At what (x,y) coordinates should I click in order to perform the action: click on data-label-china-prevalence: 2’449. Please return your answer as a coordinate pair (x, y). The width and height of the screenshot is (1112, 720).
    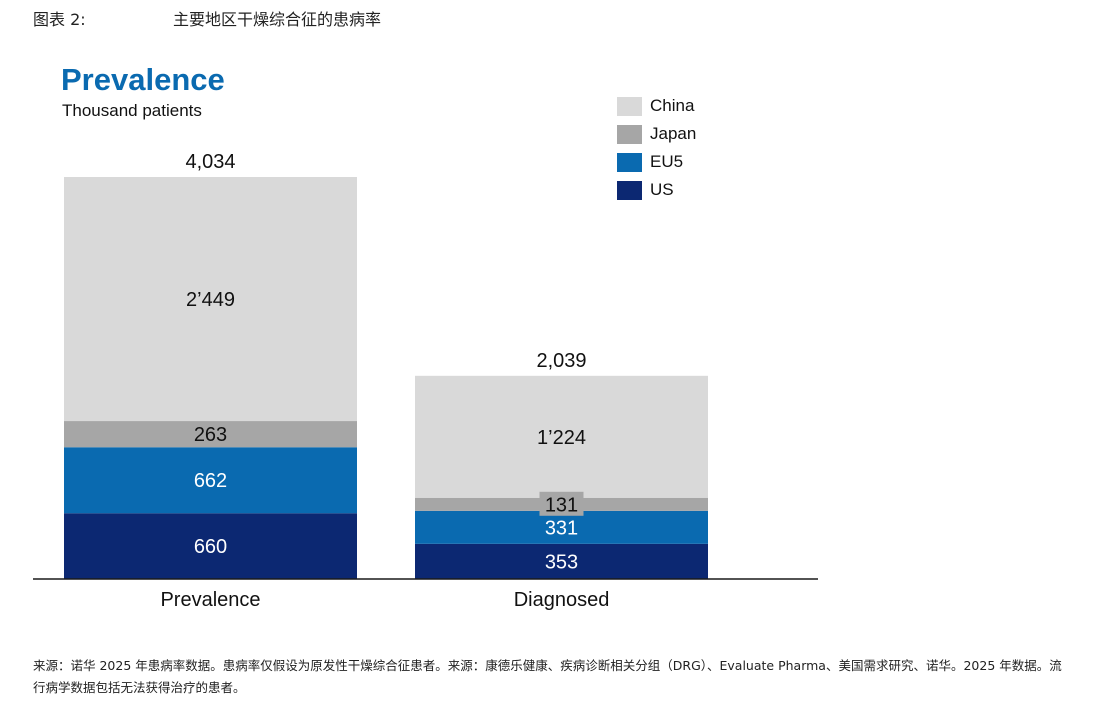
    Looking at the image, I should click on (210, 300).